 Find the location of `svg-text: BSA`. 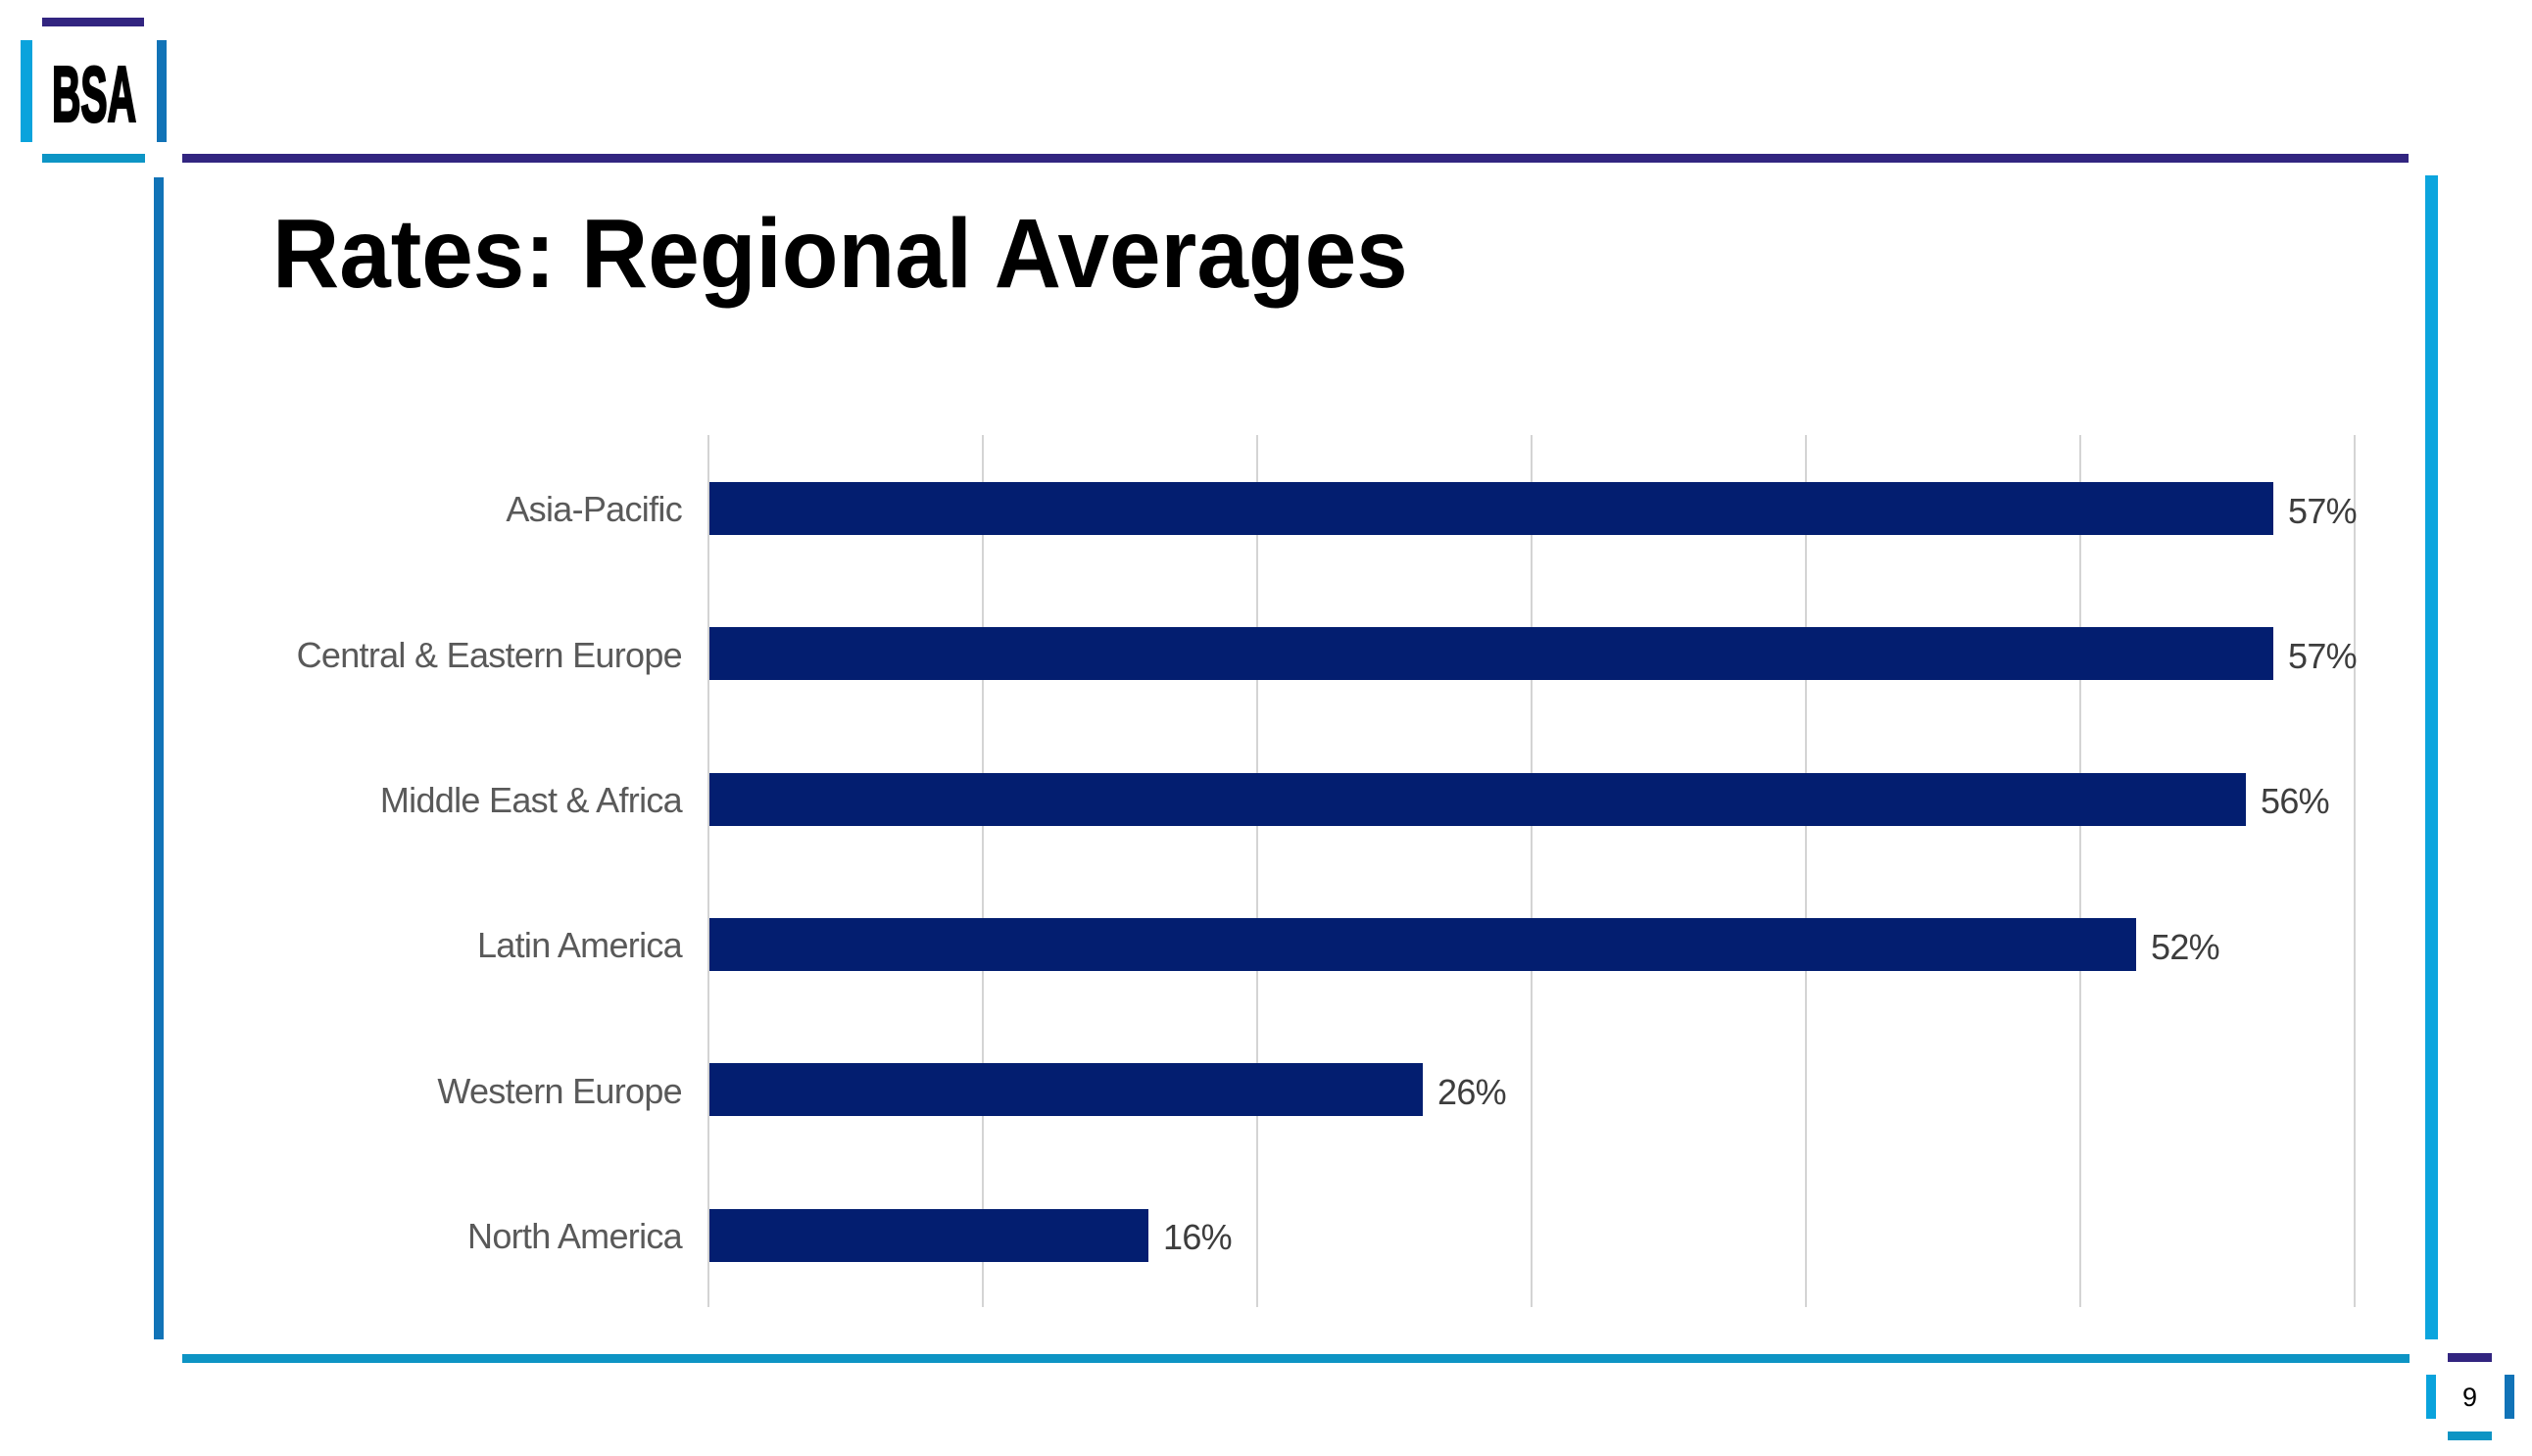

svg-text: BSA is located at coordinates (94, 94).